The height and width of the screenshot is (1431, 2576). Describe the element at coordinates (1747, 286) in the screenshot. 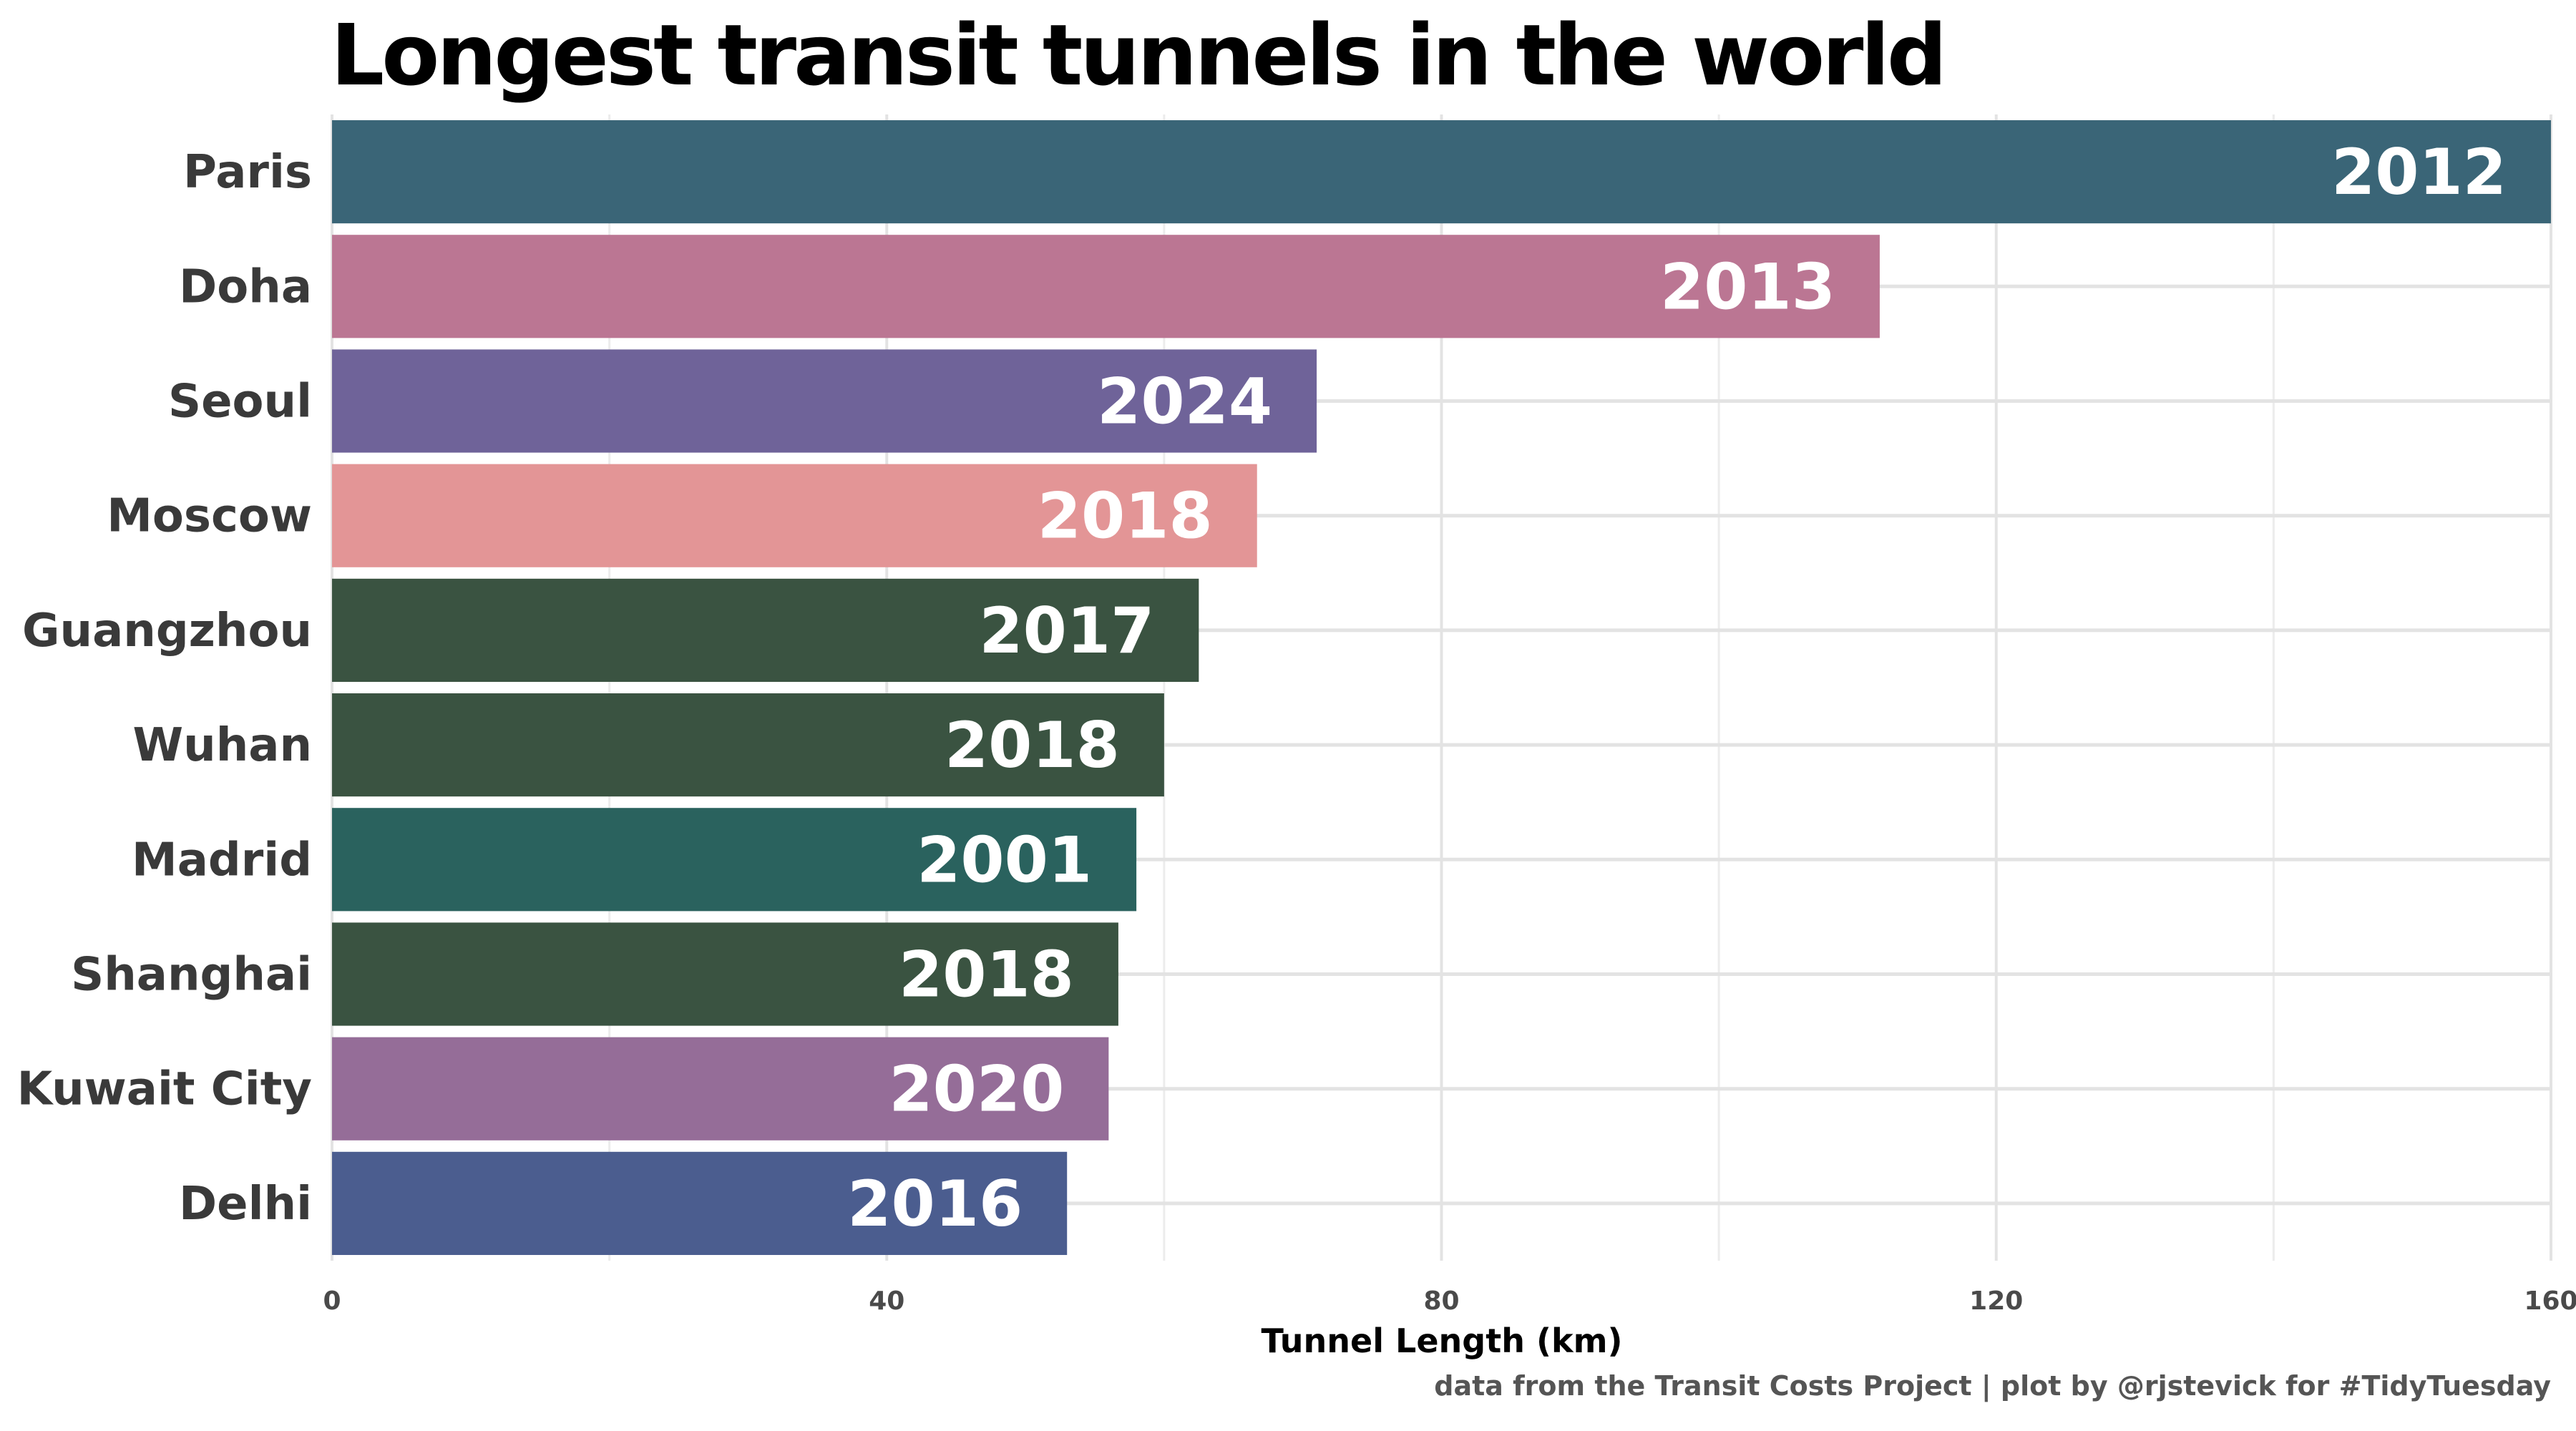

I see `bar-value-label: 2013` at that location.